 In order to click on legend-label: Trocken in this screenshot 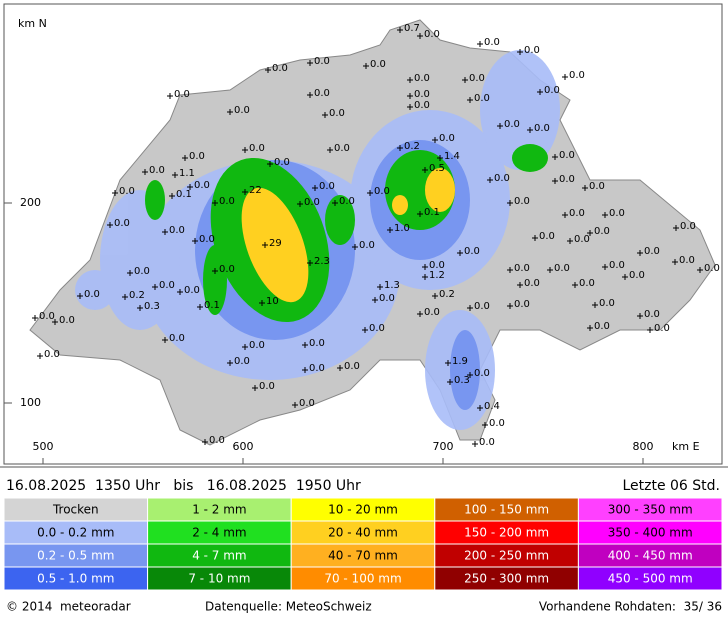, I will do `click(75, 510)`.